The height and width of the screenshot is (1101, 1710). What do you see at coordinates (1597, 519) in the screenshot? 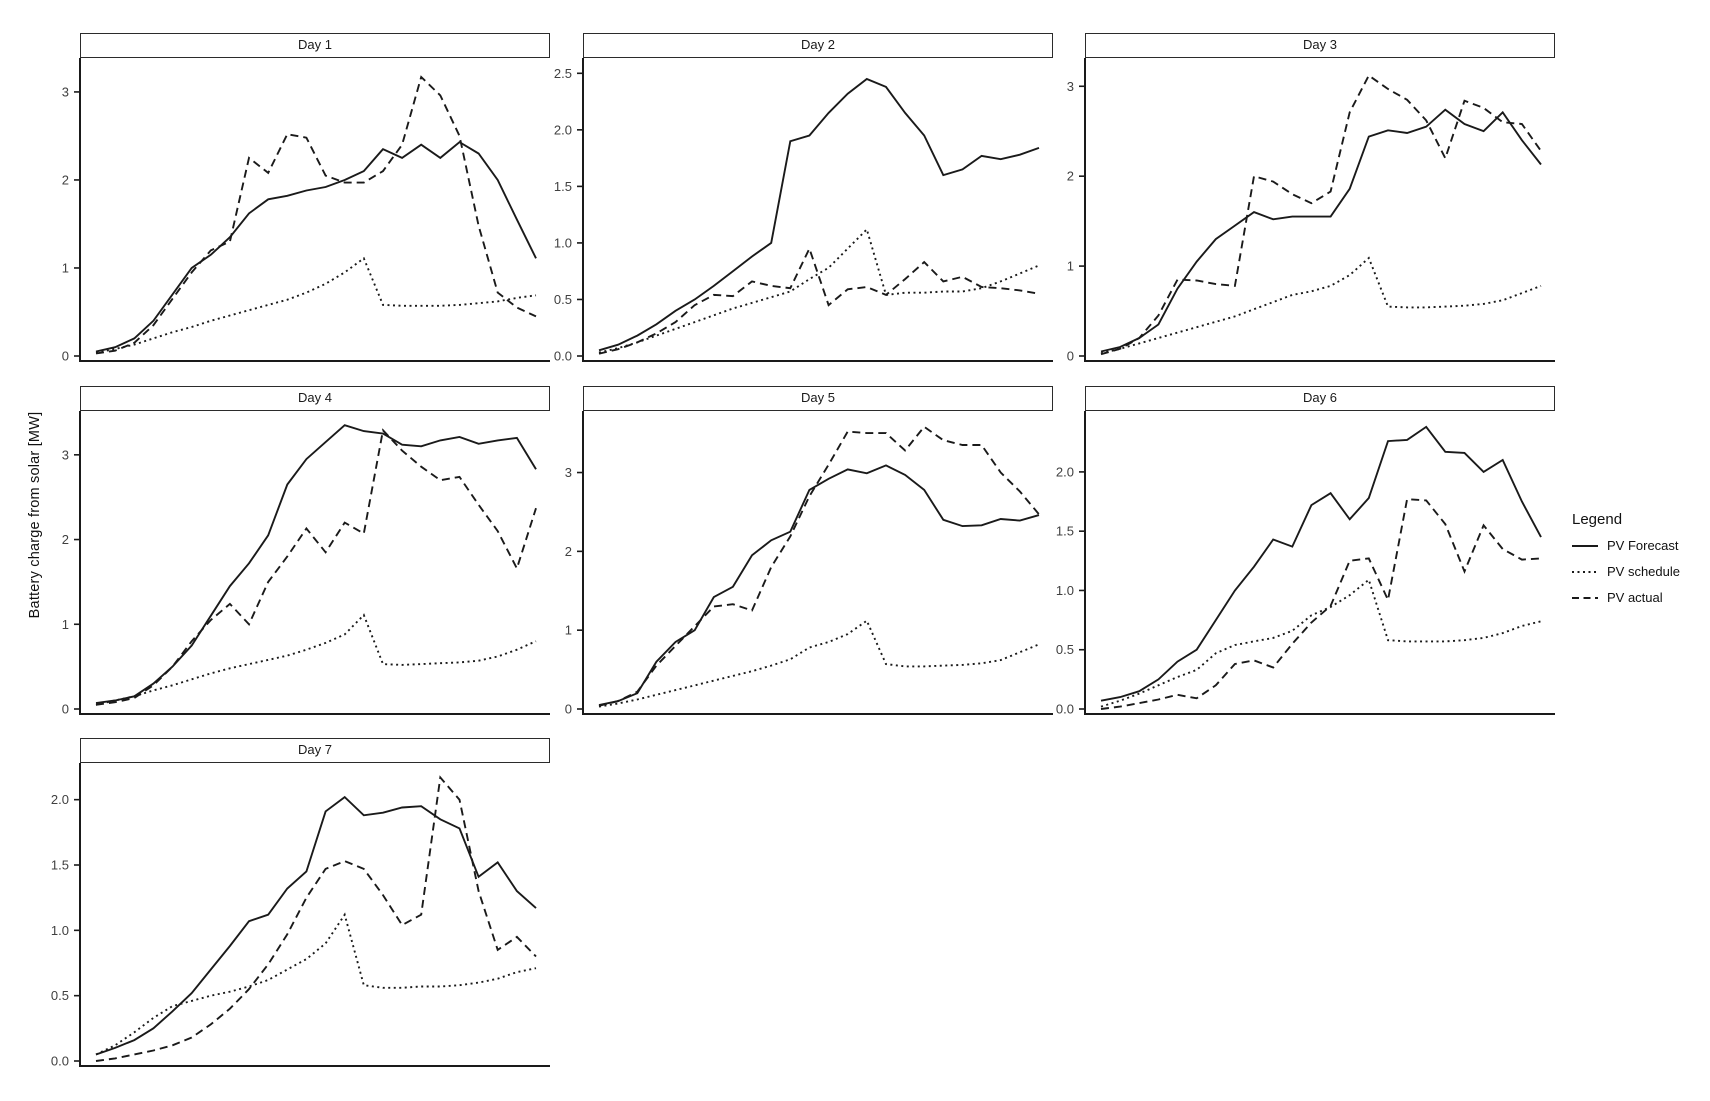
I see `legend-title: Legend` at bounding box center [1597, 519].